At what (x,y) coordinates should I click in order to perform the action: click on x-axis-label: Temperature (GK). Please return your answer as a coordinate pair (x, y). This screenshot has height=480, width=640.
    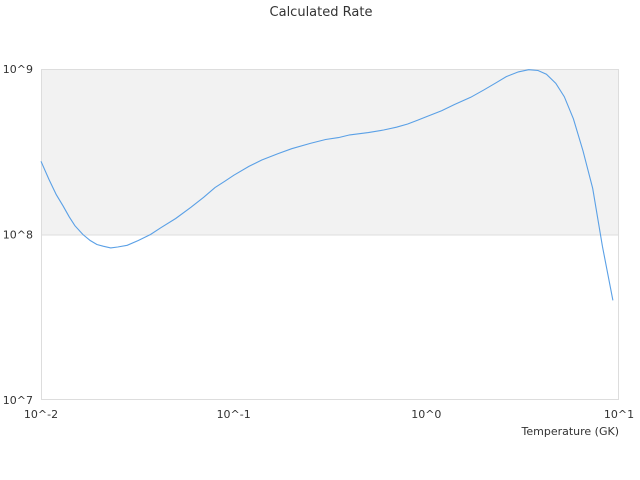
    Looking at the image, I should click on (570, 431).